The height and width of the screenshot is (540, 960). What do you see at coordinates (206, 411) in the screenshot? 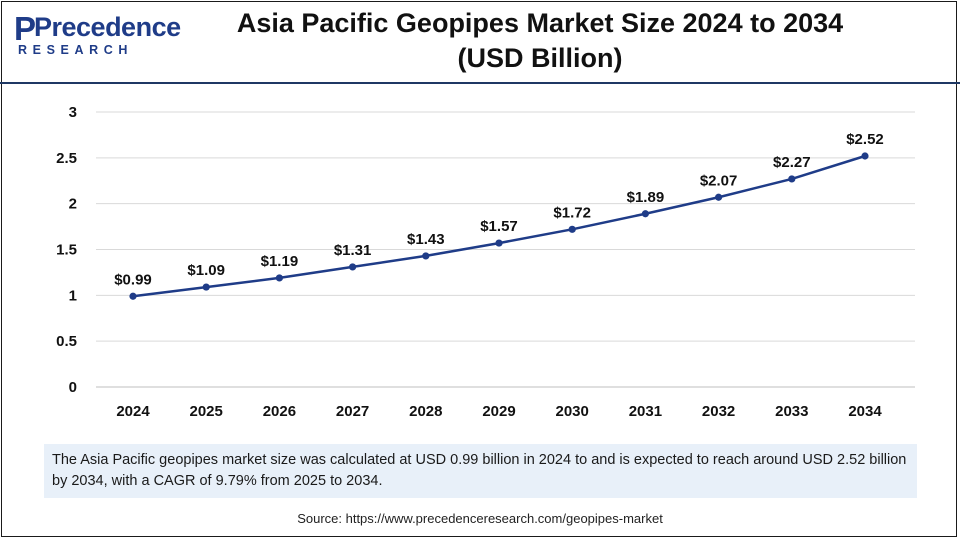
I see `x-tick-label: 2025` at bounding box center [206, 411].